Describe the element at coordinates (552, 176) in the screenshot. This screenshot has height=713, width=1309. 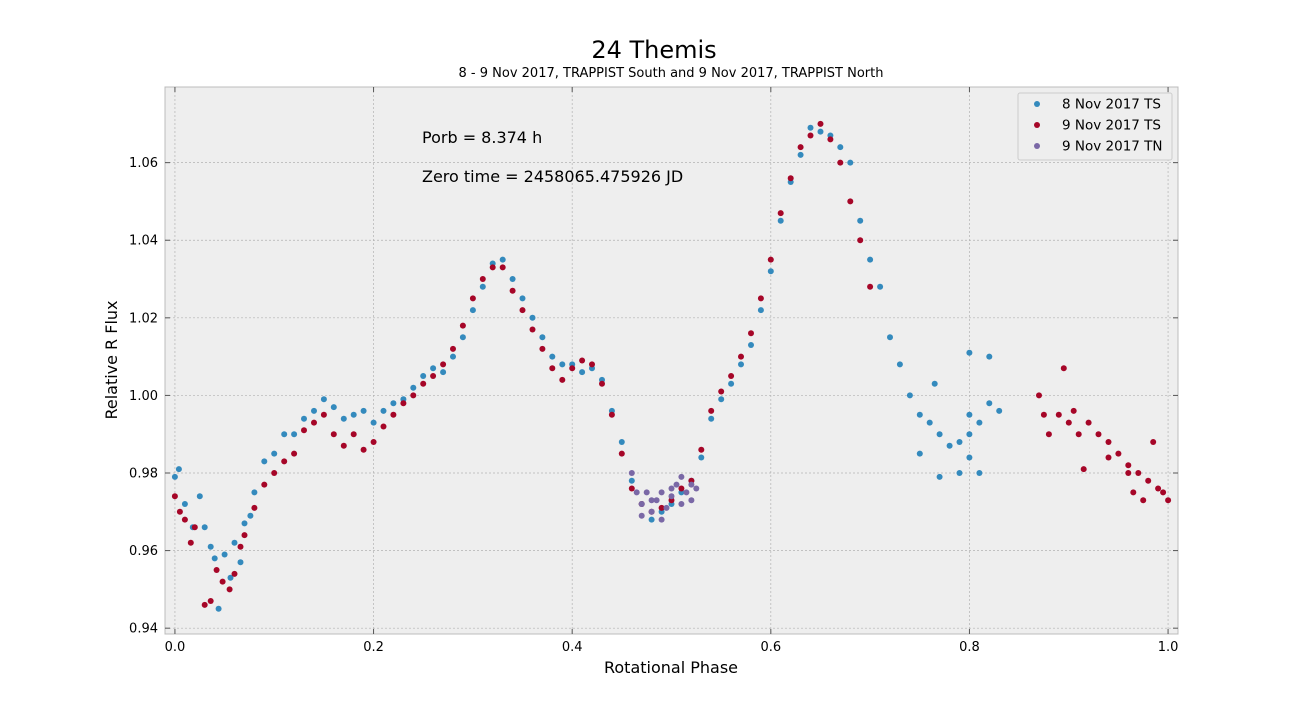
I see `annotation-zero-time: Zero time = 2458065.475926 JD` at that location.